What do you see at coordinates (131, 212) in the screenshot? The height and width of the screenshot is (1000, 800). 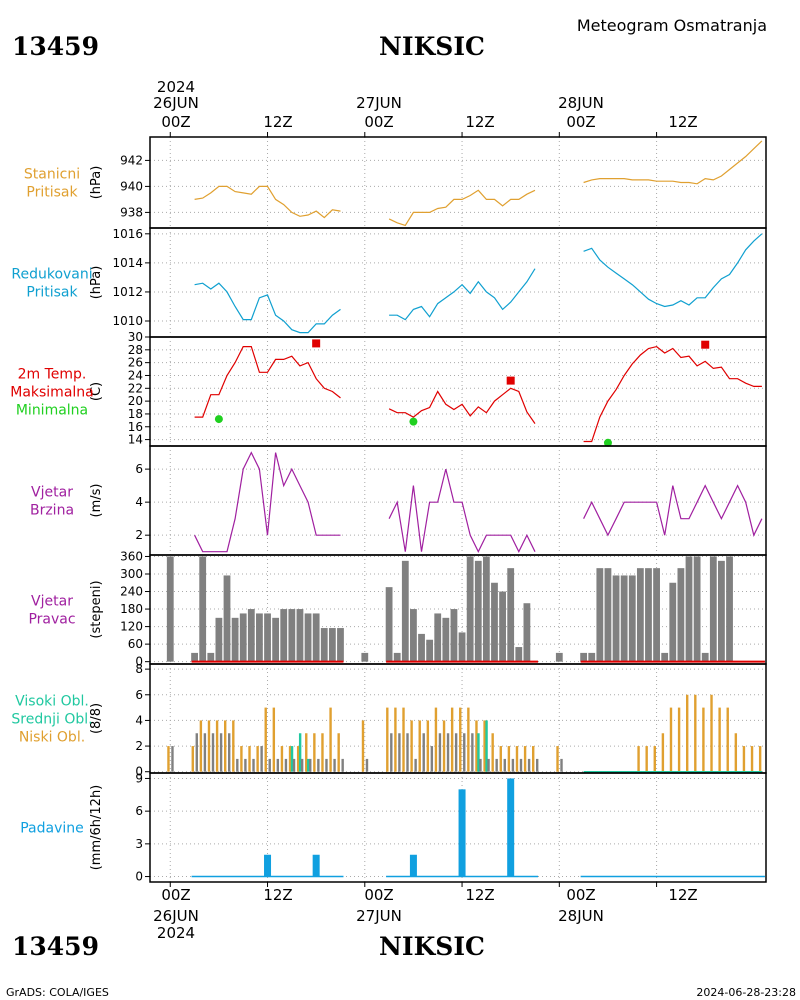 I see `station-pressure-ytick-label-0: 938` at bounding box center [131, 212].